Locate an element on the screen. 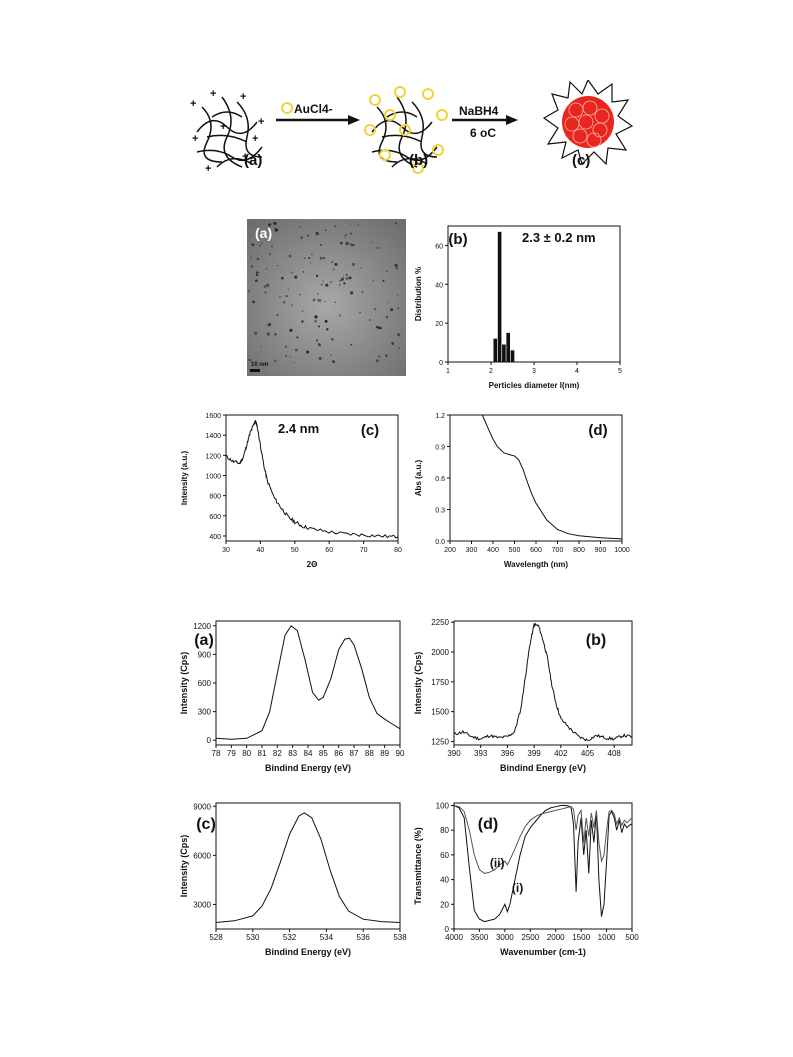  histogram-bar is located at coordinates (499, 296).